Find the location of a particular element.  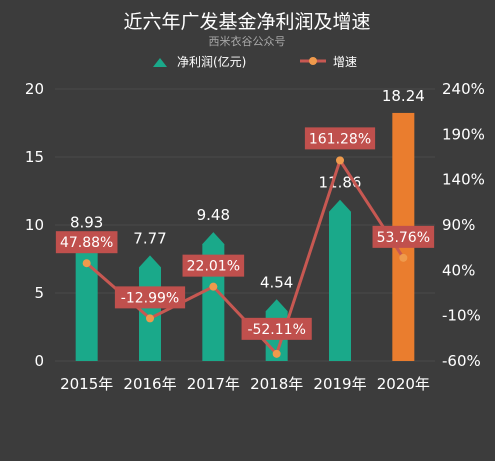

left-tick-label: 20 is located at coordinates (34, 89).